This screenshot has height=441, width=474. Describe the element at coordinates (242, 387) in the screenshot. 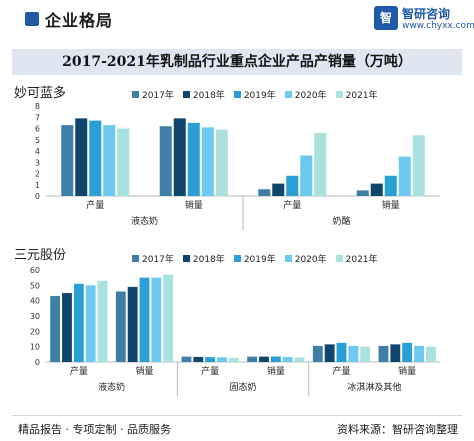

I see `group-label: 固态奶` at that location.